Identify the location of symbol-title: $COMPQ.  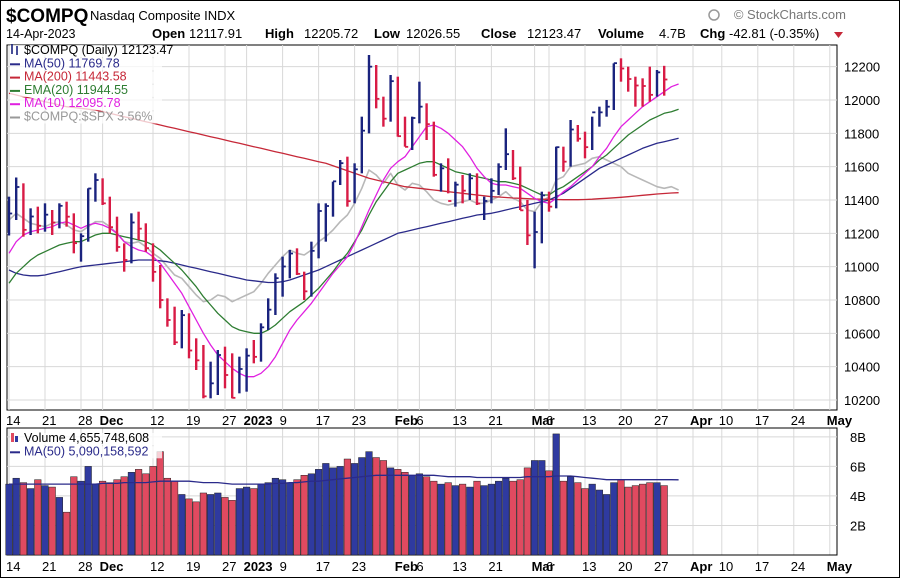
(47, 16).